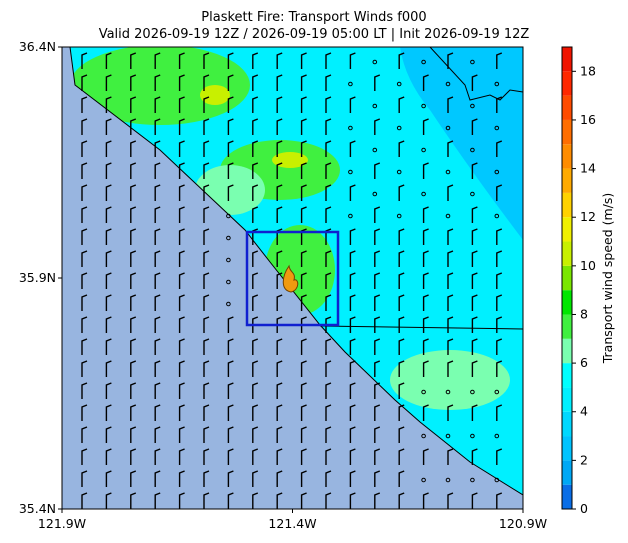  What do you see at coordinates (588, 70) in the screenshot?
I see `colorbar-tick-label: 18` at bounding box center [588, 70].